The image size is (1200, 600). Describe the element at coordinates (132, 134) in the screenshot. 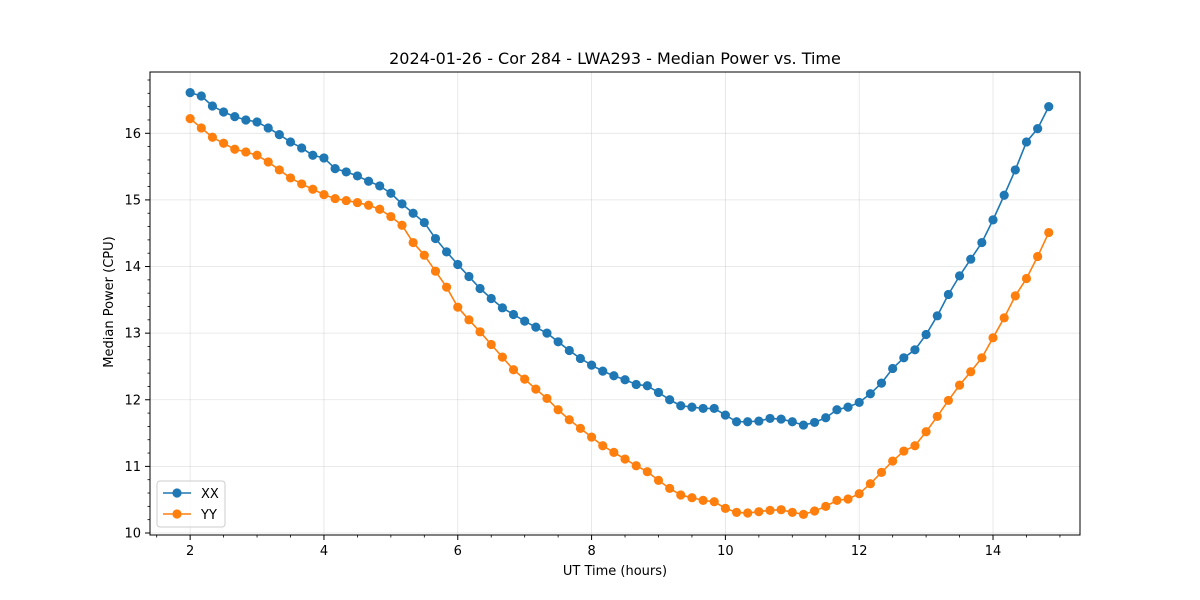

I see `y-tick-label: 16` at that location.